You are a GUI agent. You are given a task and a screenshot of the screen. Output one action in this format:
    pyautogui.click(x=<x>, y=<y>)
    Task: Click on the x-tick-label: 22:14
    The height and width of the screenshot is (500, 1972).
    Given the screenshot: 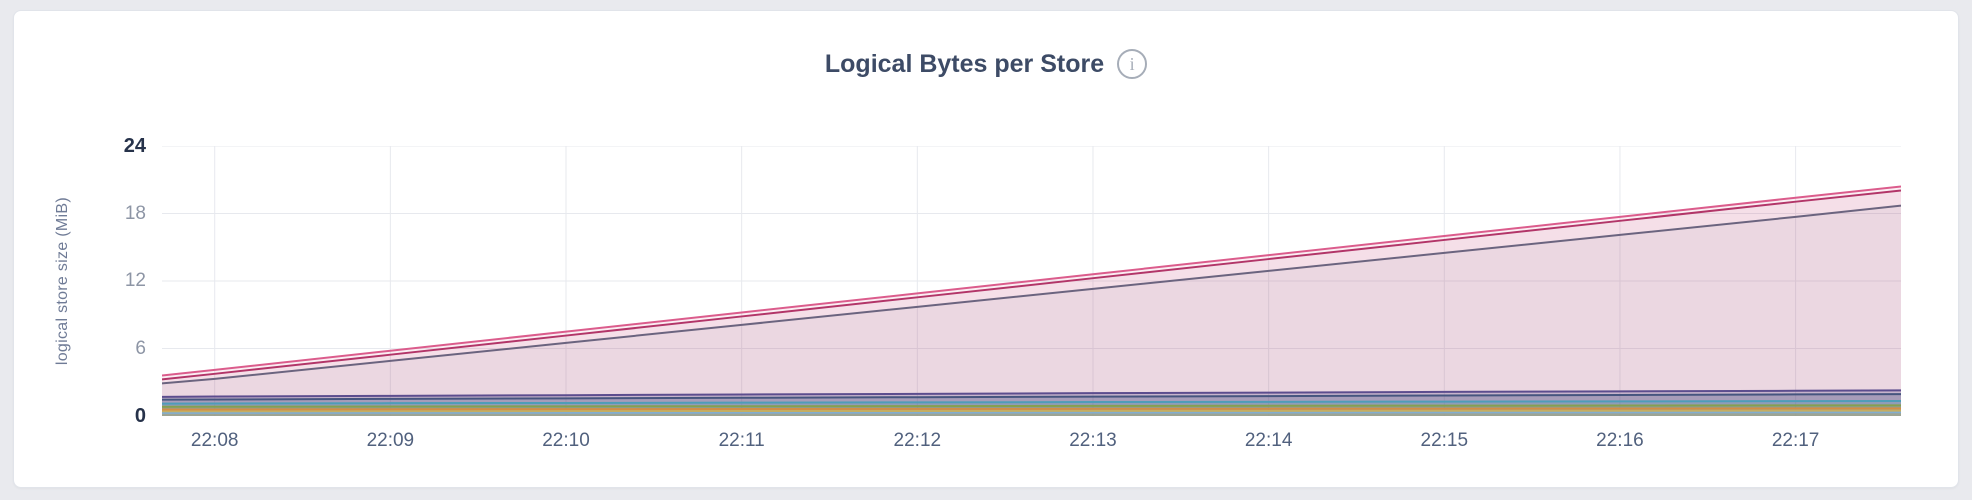 What is the action you would take?
    pyautogui.click(x=1268, y=440)
    